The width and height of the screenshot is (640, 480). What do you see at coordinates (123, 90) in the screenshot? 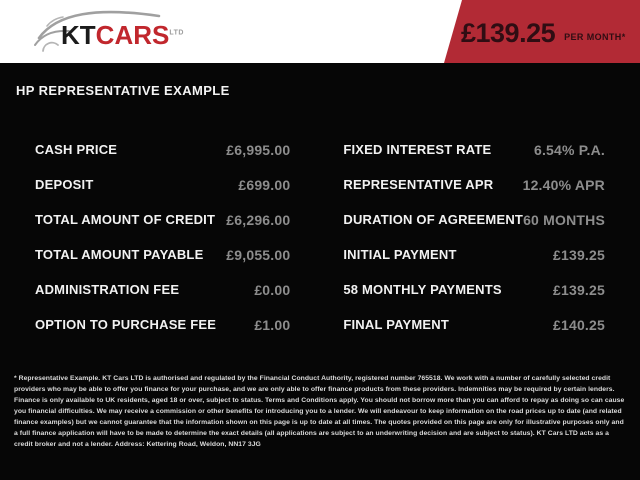
I see `page-title: HP REPRESENTATIVE EXAMPLE` at bounding box center [123, 90].